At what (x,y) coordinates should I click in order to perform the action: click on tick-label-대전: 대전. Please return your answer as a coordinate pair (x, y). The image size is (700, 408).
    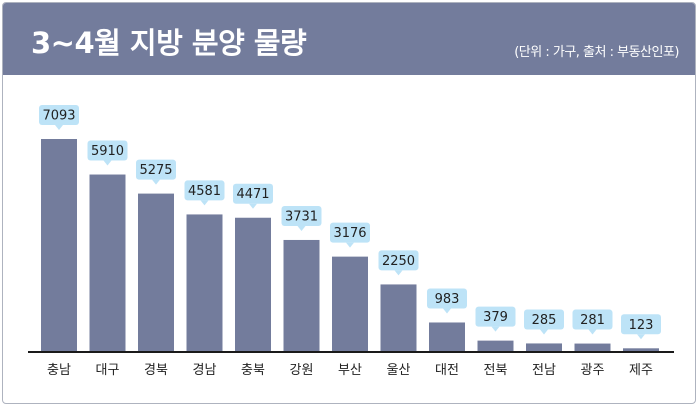
    Looking at the image, I should click on (447, 370).